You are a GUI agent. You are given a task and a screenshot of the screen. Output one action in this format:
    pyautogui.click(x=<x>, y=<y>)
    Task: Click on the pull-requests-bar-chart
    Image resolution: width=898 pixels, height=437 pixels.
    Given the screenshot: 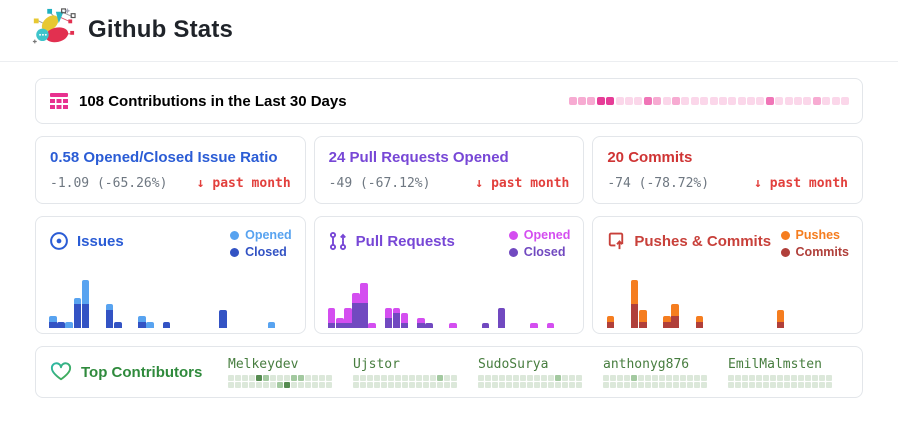 What is the action you would take?
    pyautogui.click(x=449, y=300)
    